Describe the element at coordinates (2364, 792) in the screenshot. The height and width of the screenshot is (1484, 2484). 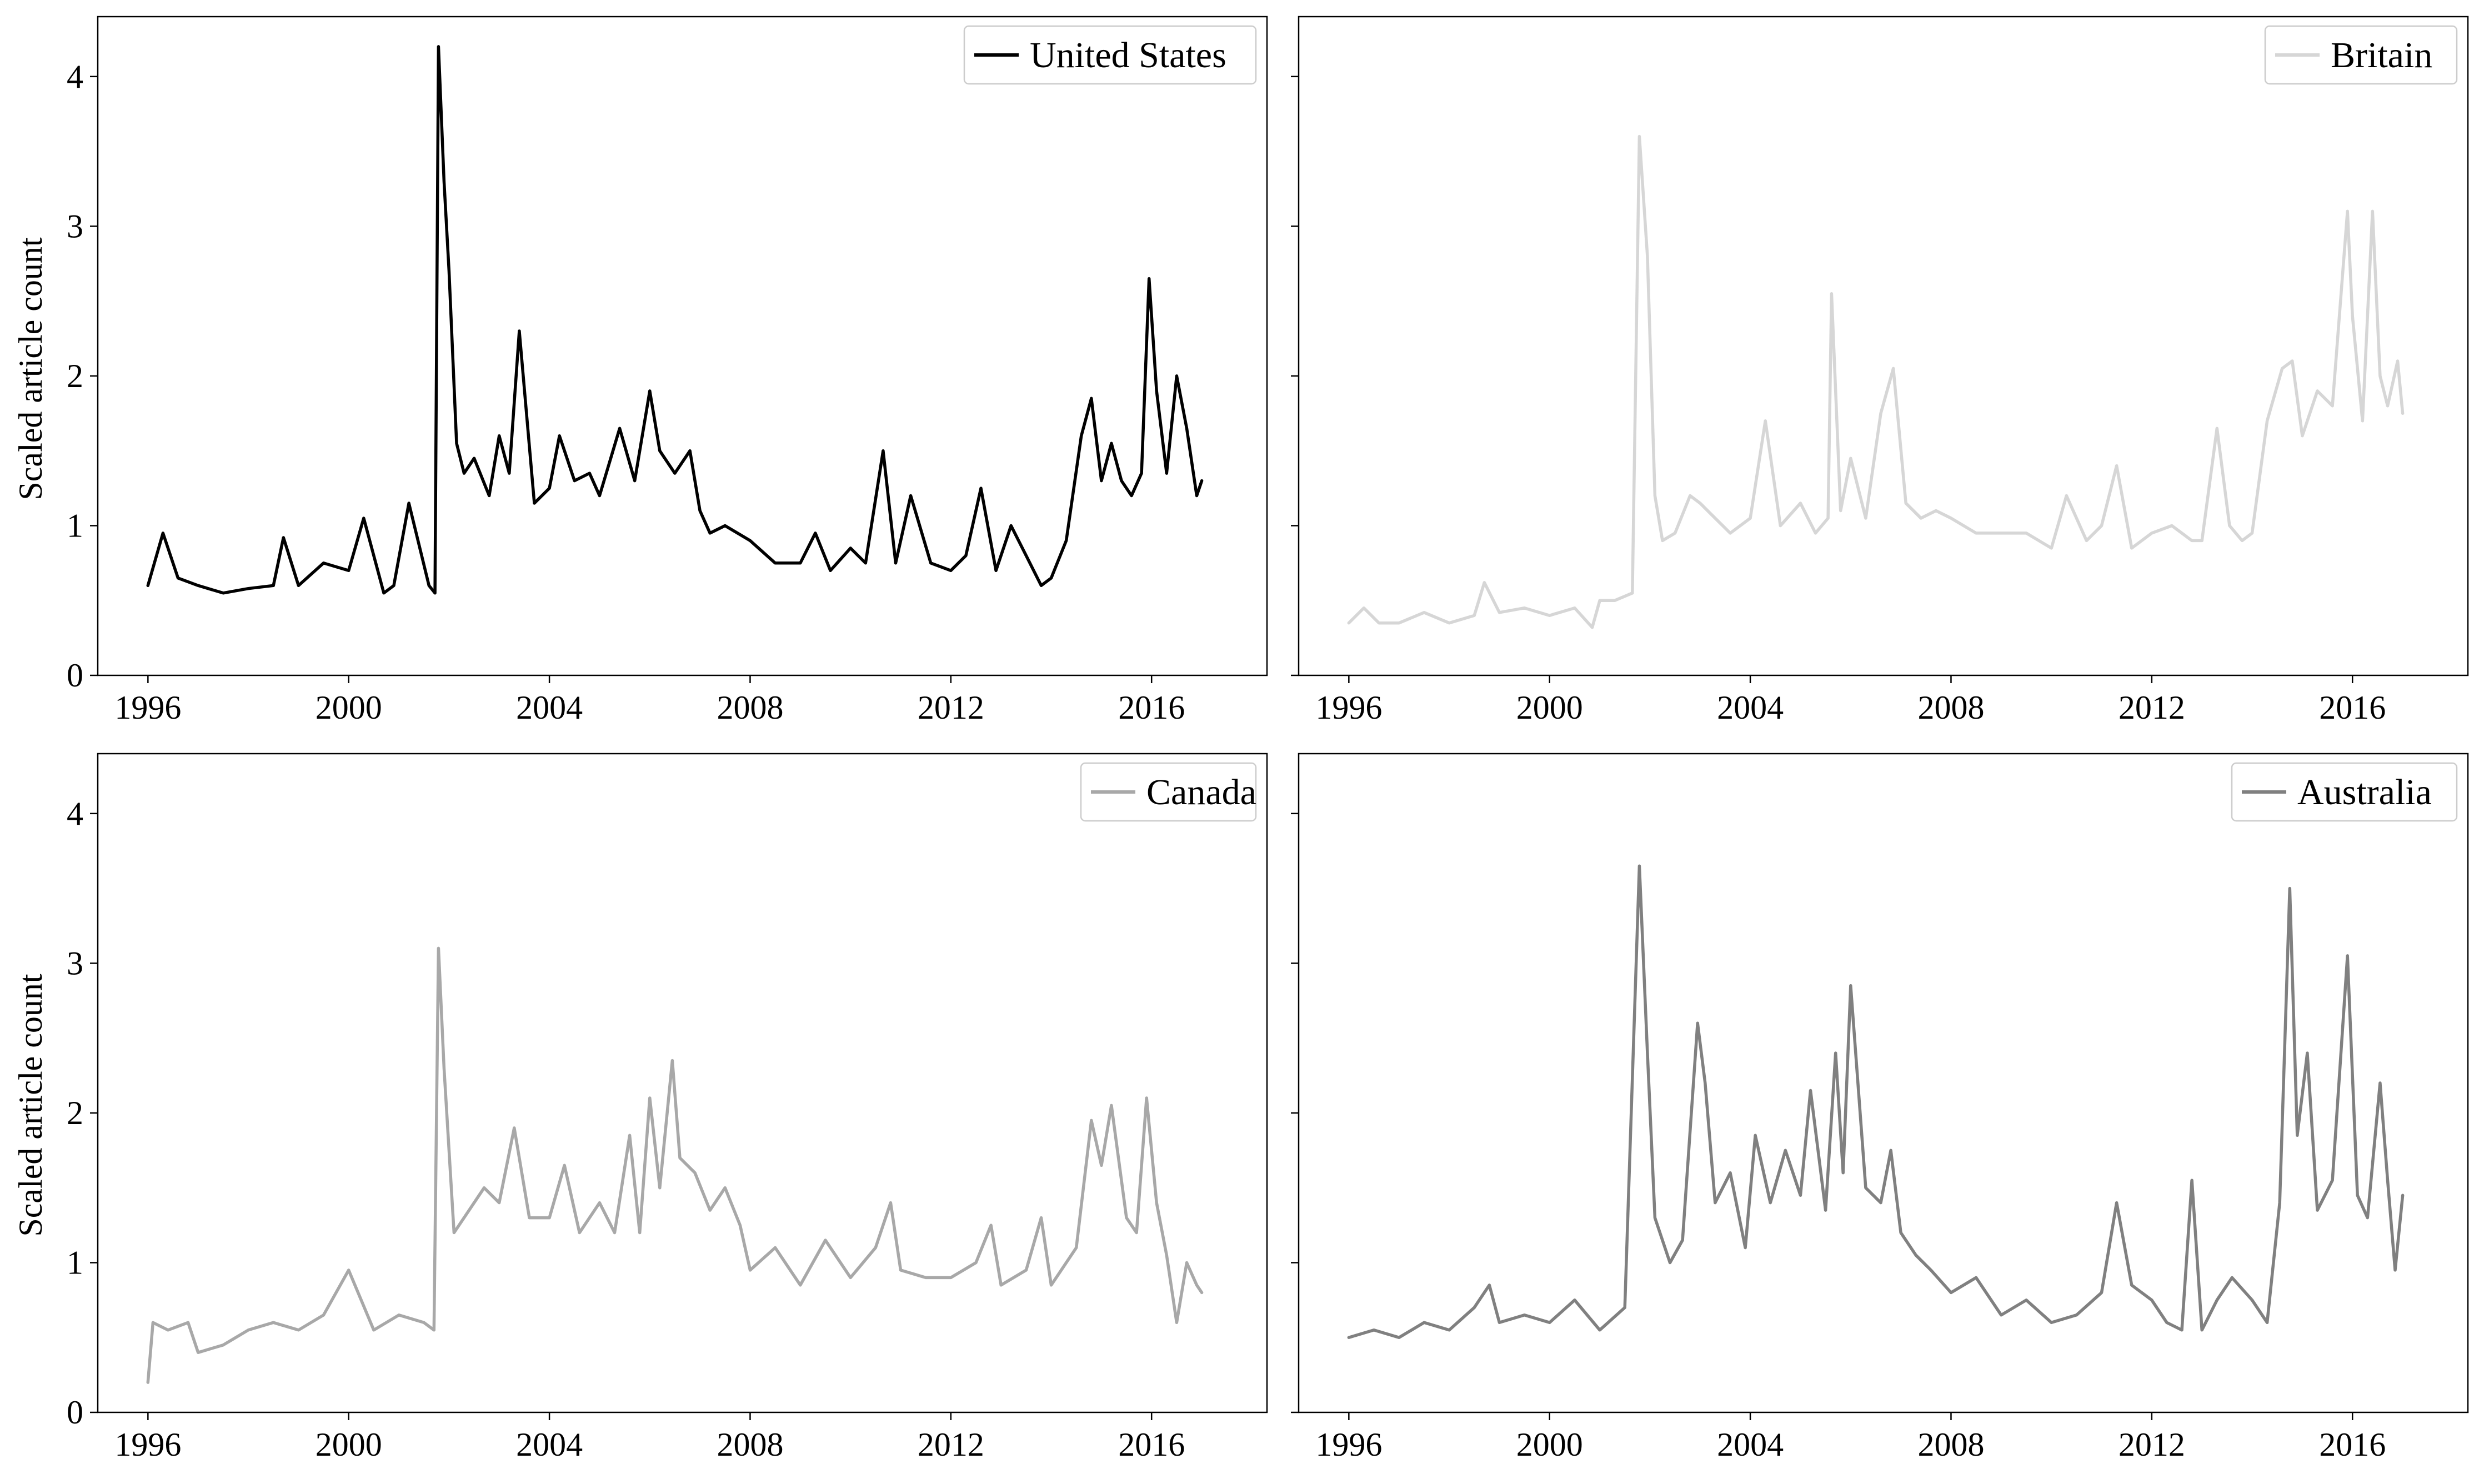
I see `legend-label: Australia` at that location.